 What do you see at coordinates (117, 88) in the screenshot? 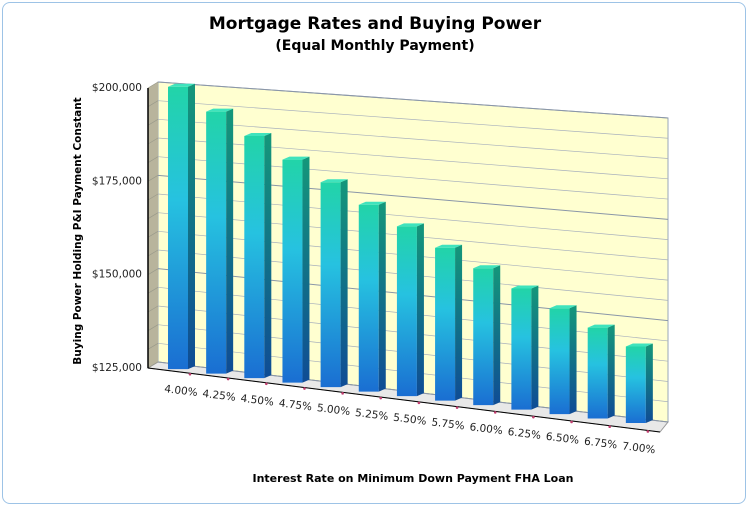
I see `y-tick-label: $200,000` at bounding box center [117, 88].